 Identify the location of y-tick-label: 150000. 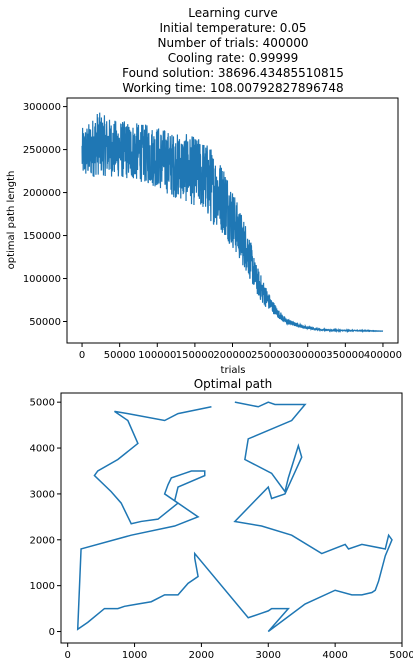
(42, 236).